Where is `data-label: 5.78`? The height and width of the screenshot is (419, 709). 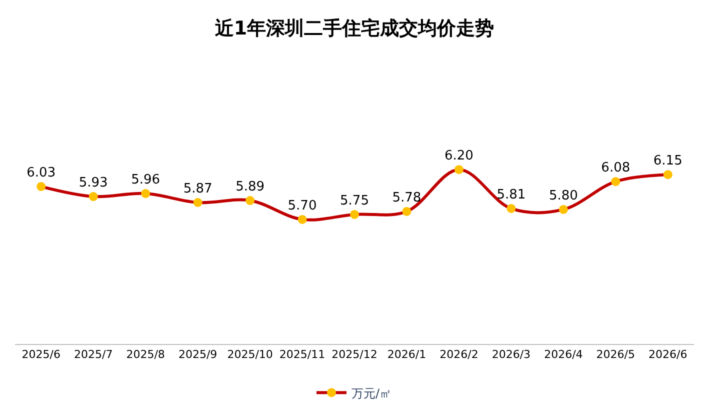
data-label: 5.78 is located at coordinates (407, 198).